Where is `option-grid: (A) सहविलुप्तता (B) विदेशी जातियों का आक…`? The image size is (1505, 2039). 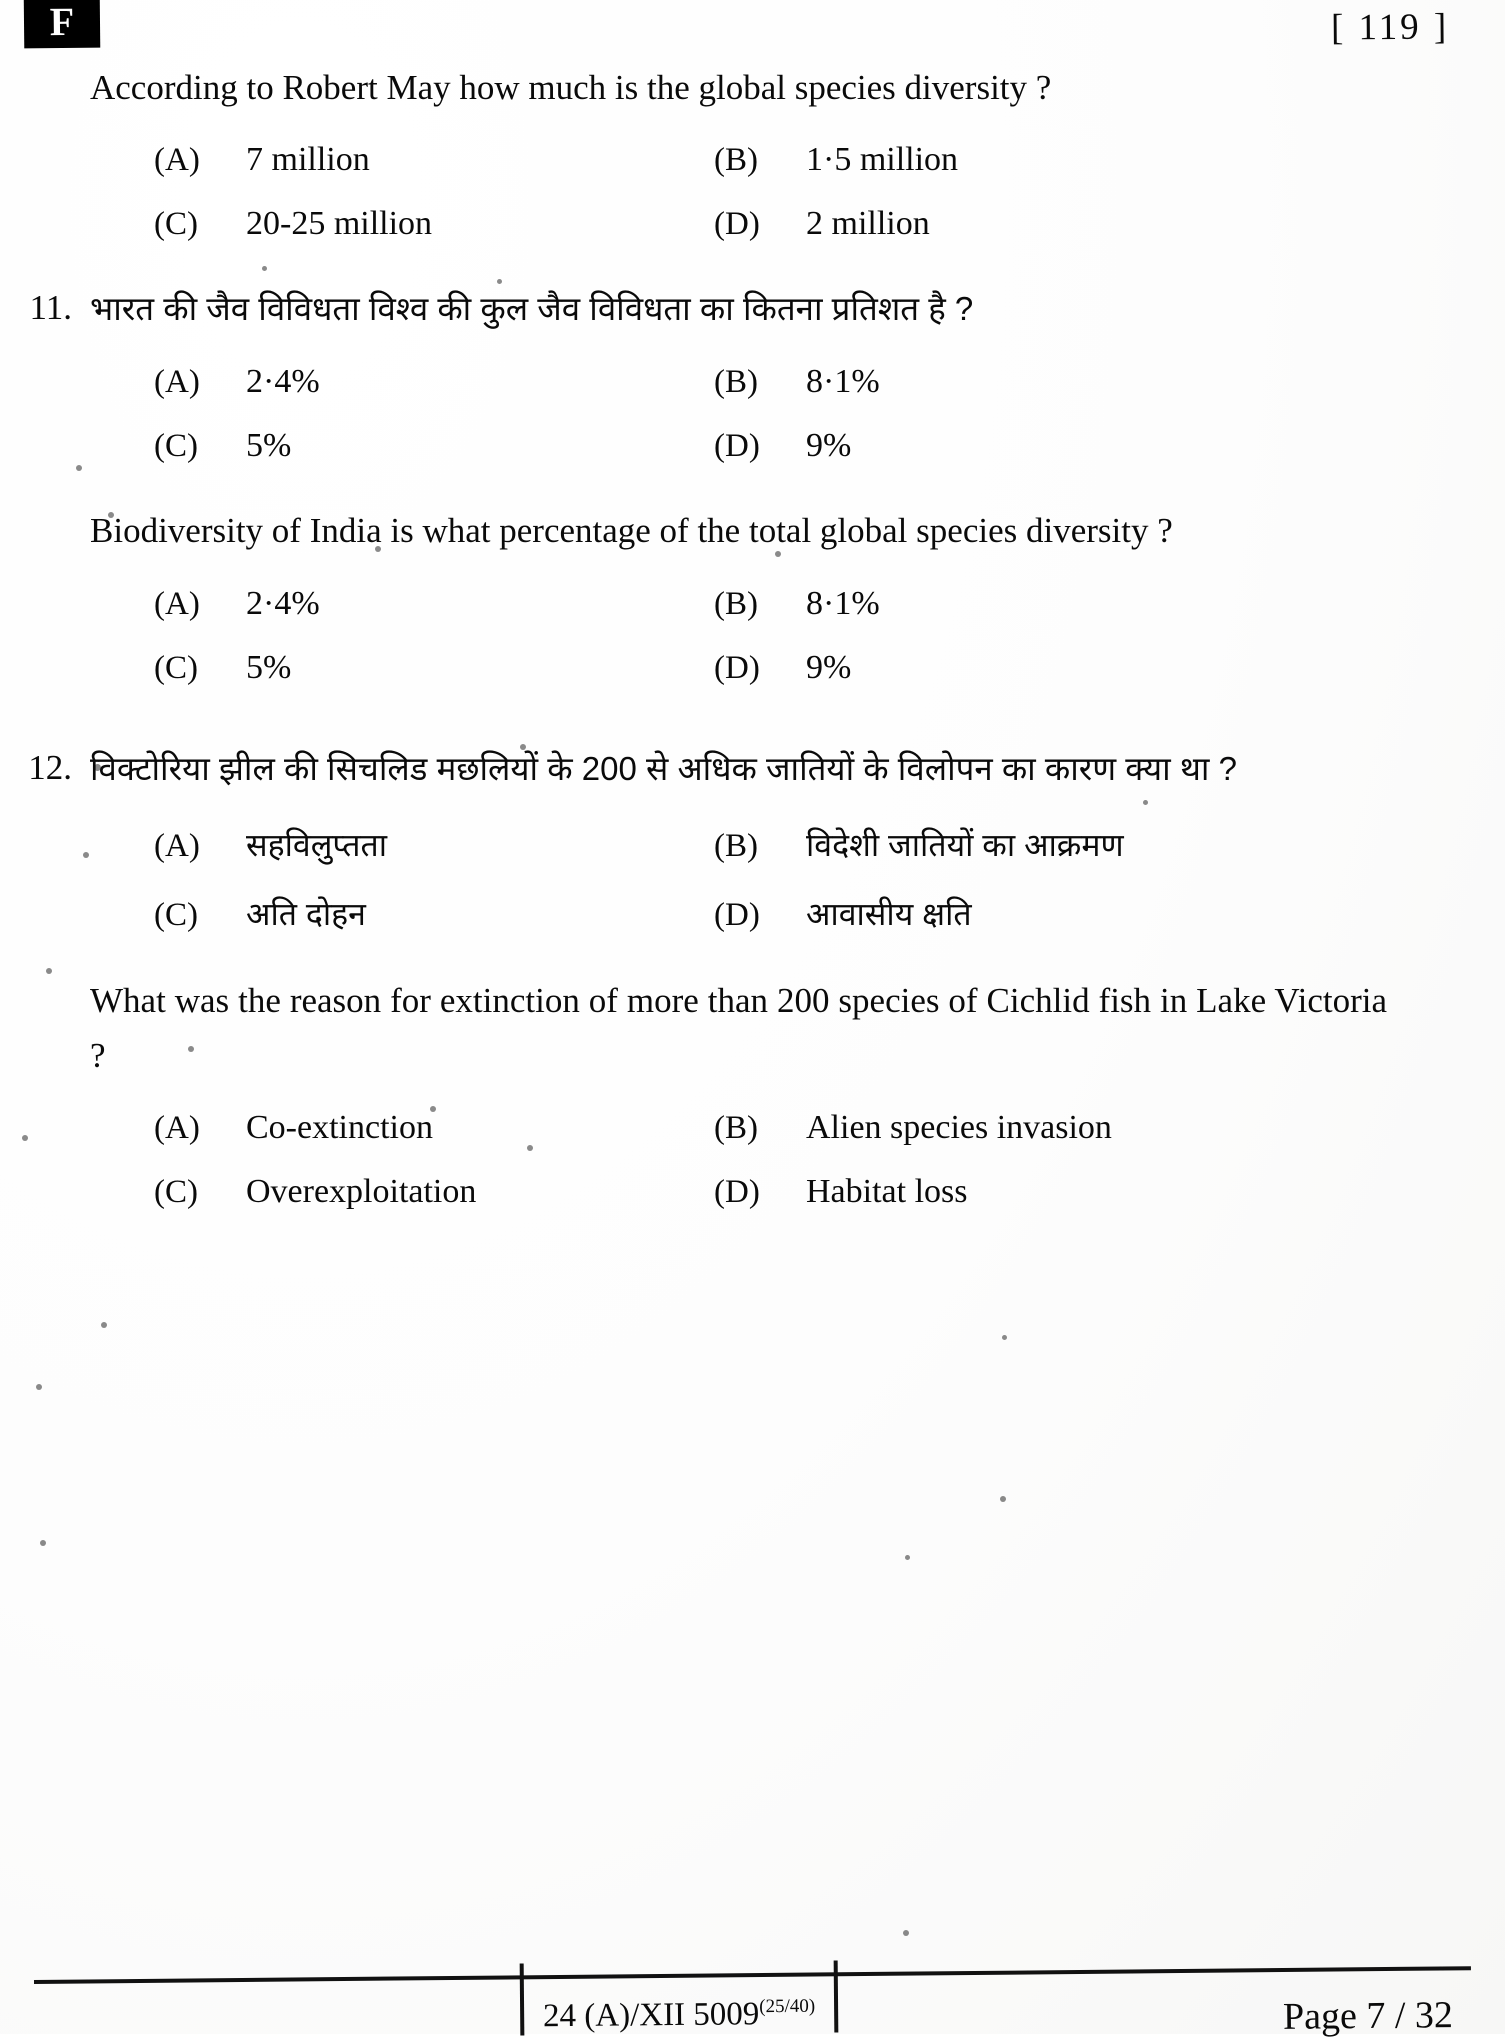 option-grid: (A) सहविलुप्तता (B) विदेशी जातियों का आक… is located at coordinates (788, 879).